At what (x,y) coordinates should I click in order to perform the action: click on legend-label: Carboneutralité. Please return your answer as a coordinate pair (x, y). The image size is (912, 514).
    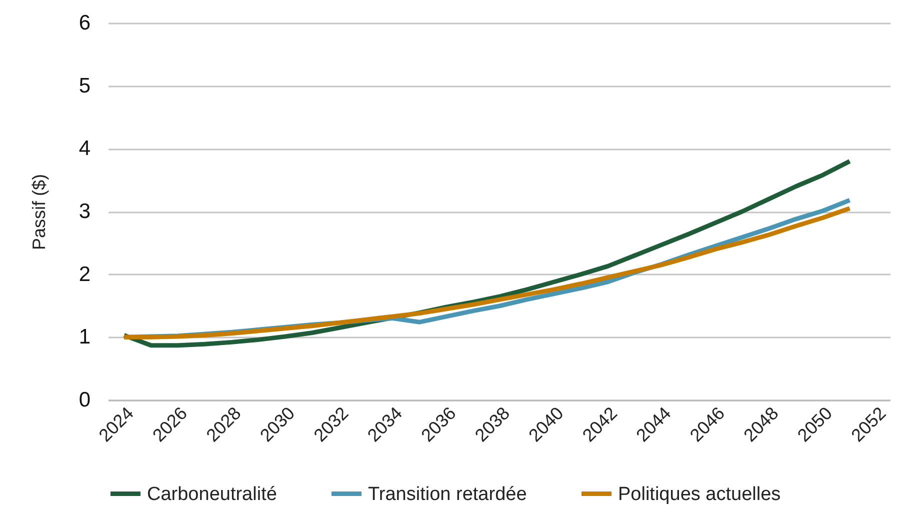
    Looking at the image, I should click on (212, 494).